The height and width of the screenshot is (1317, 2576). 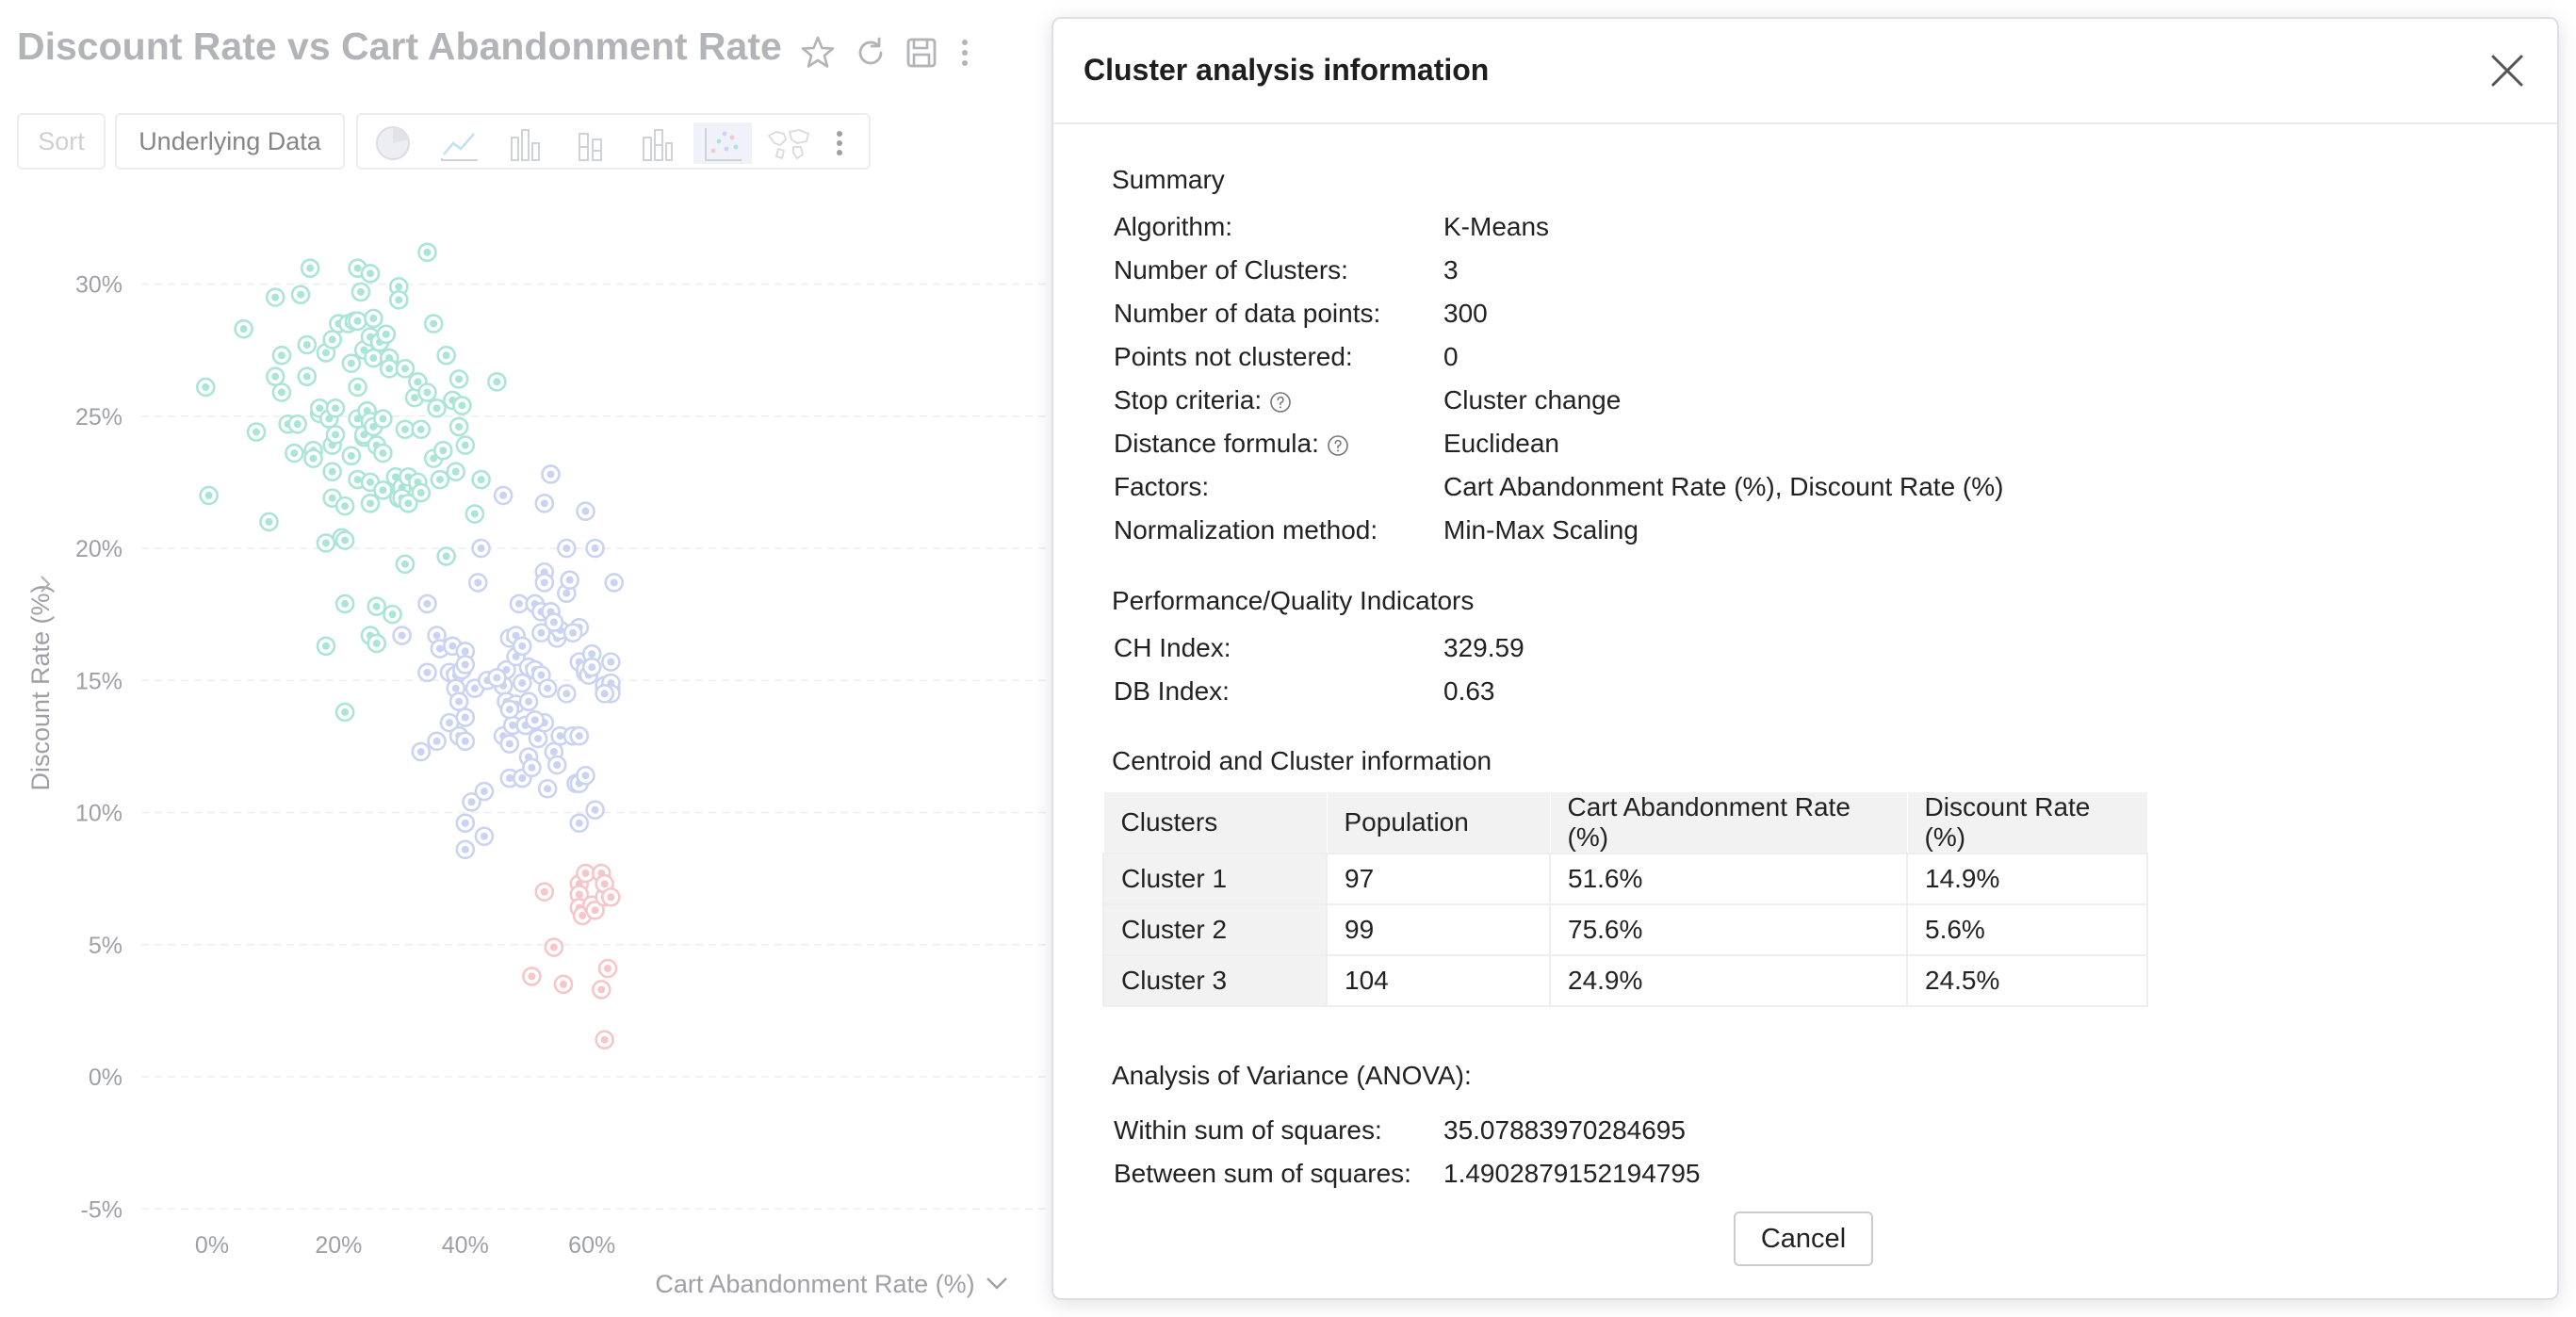 I want to click on stacked-bar-chart-icon, so click(x=591, y=143).